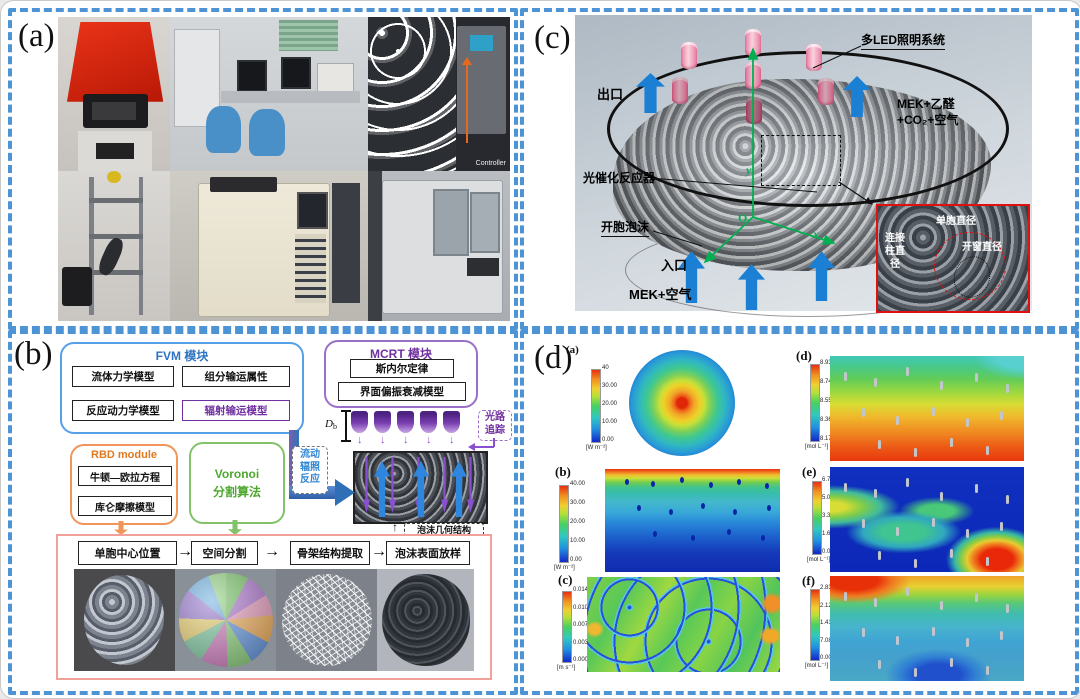 The width and height of the screenshot is (1080, 699). What do you see at coordinates (425, 620) in the screenshot?
I see `foam-solid-image` at bounding box center [425, 620].